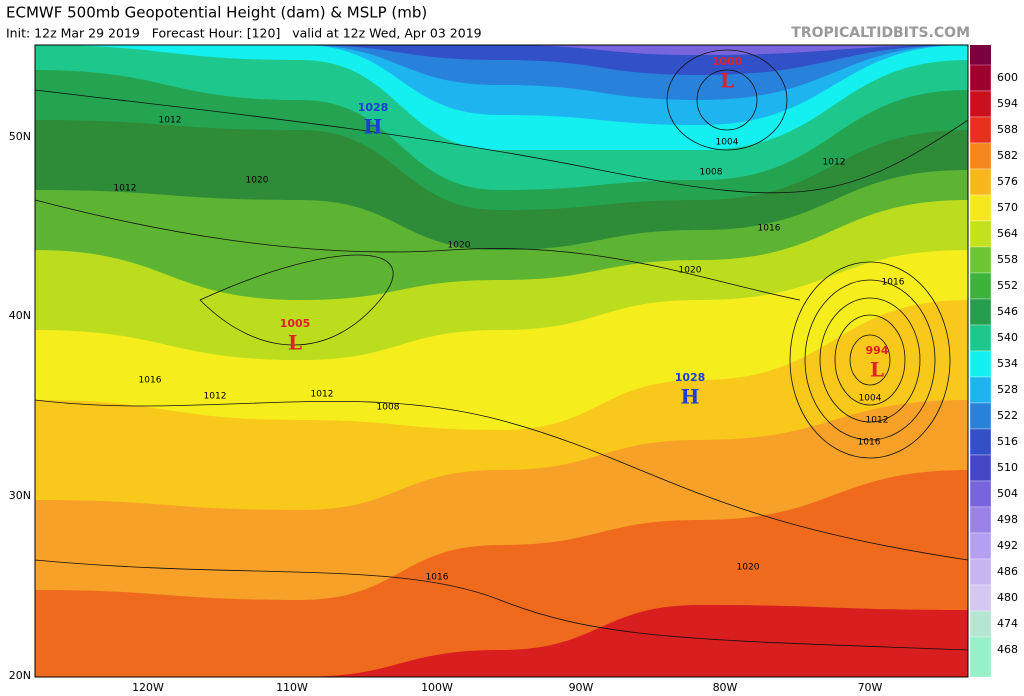 The image size is (1024, 696). What do you see at coordinates (437, 687) in the screenshot?
I see `longitude-label: 100W` at bounding box center [437, 687].